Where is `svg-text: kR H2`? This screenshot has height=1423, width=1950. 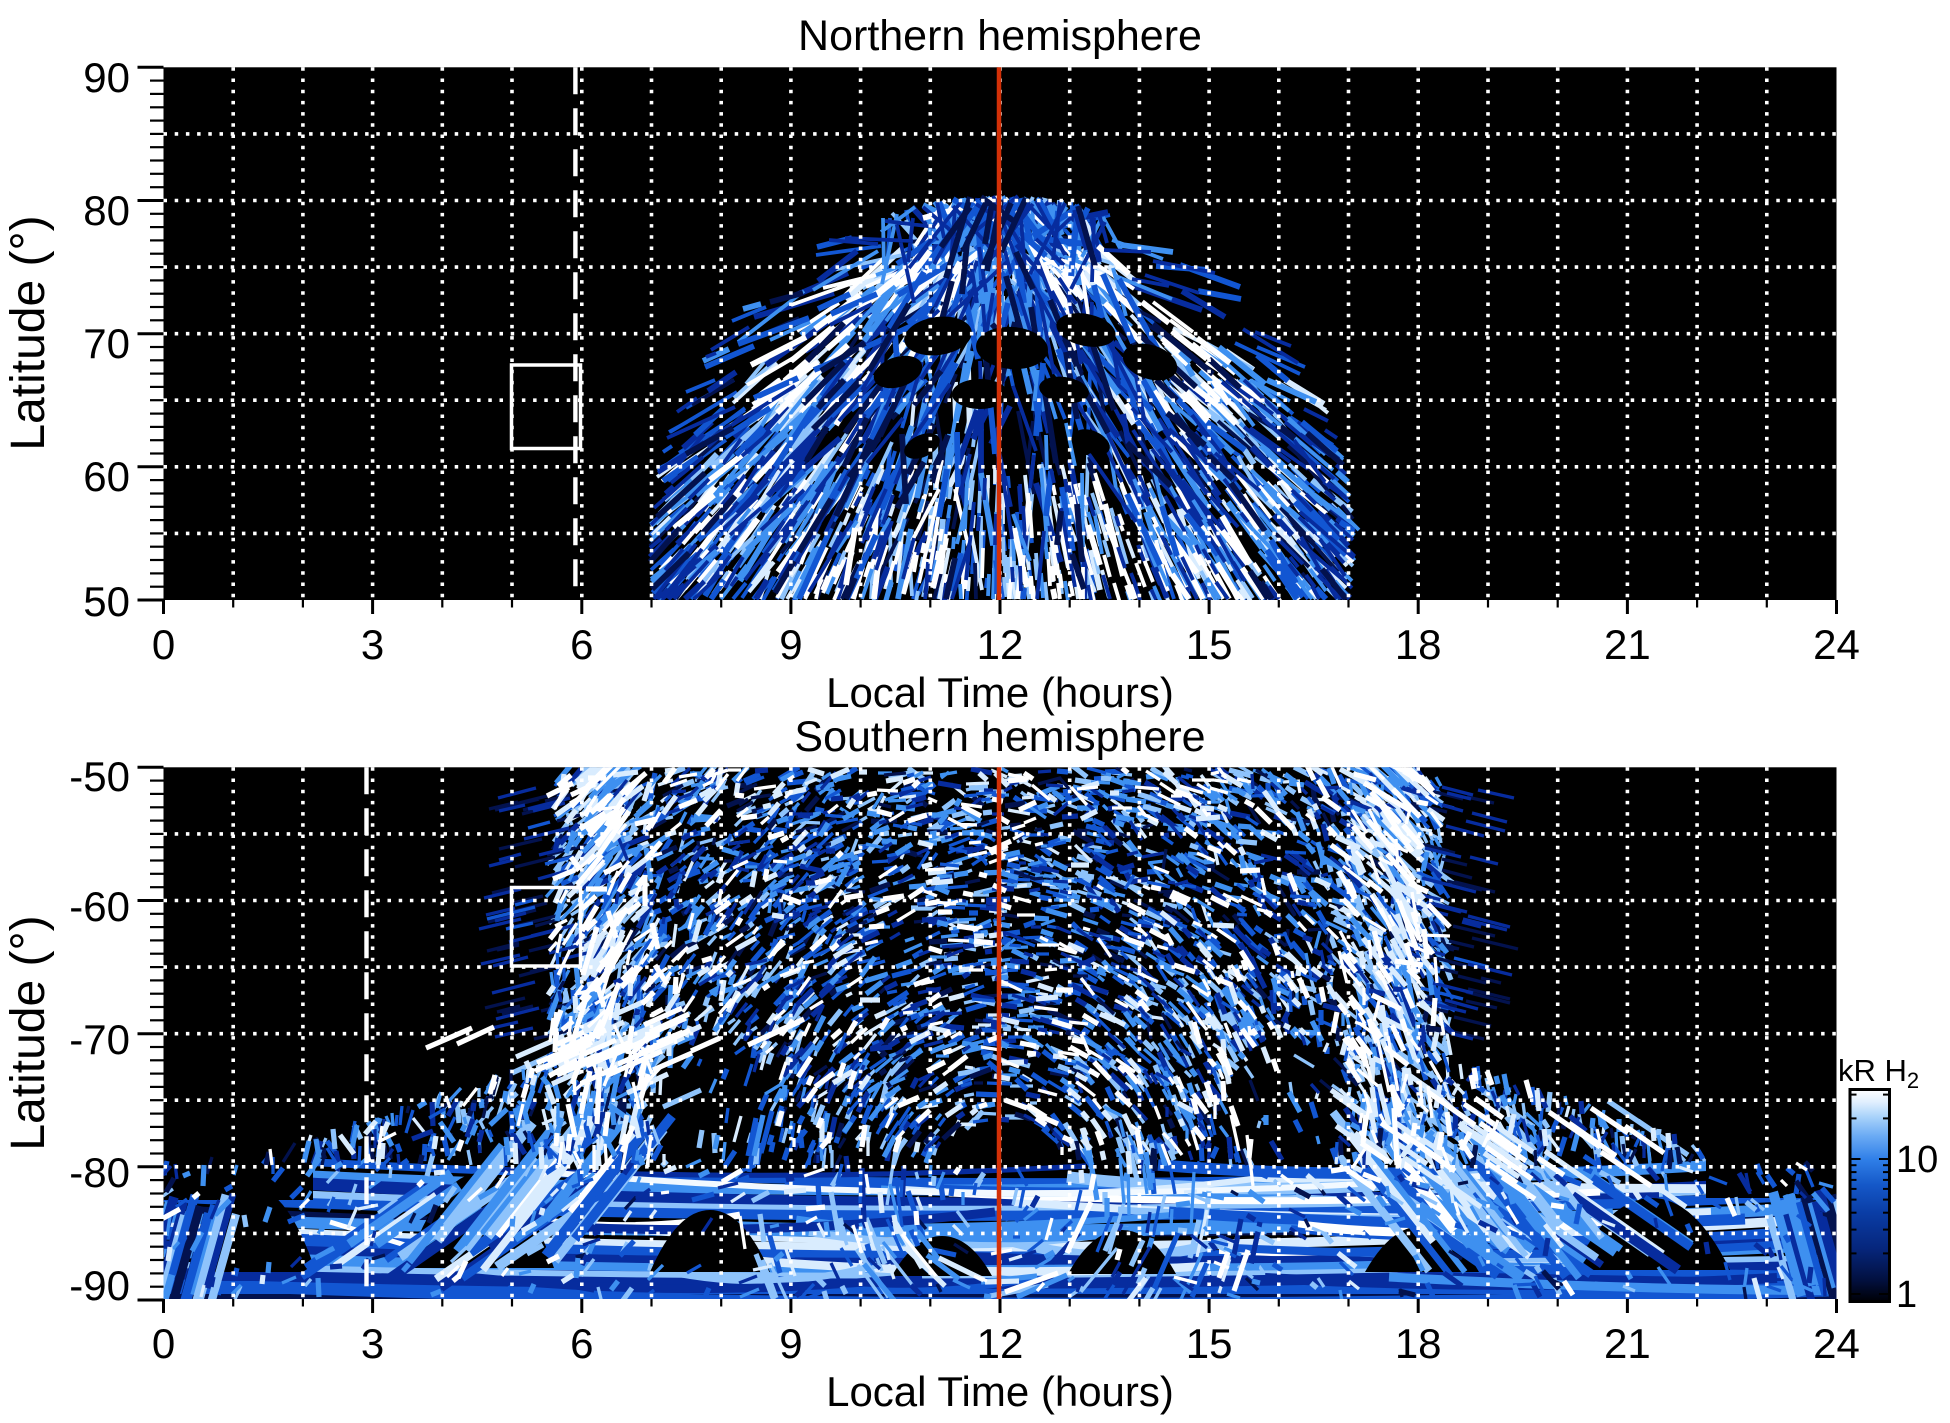 svg-text: kR H2 is located at coordinates (1878, 1073).